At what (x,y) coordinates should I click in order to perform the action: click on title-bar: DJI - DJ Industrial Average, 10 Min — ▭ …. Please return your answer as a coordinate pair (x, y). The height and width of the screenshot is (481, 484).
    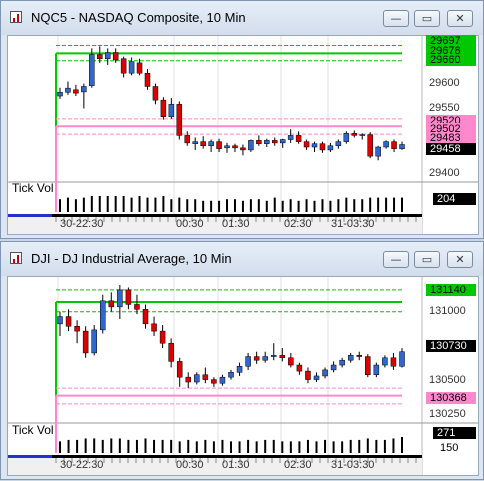
    Looking at the image, I should click on (242, 259).